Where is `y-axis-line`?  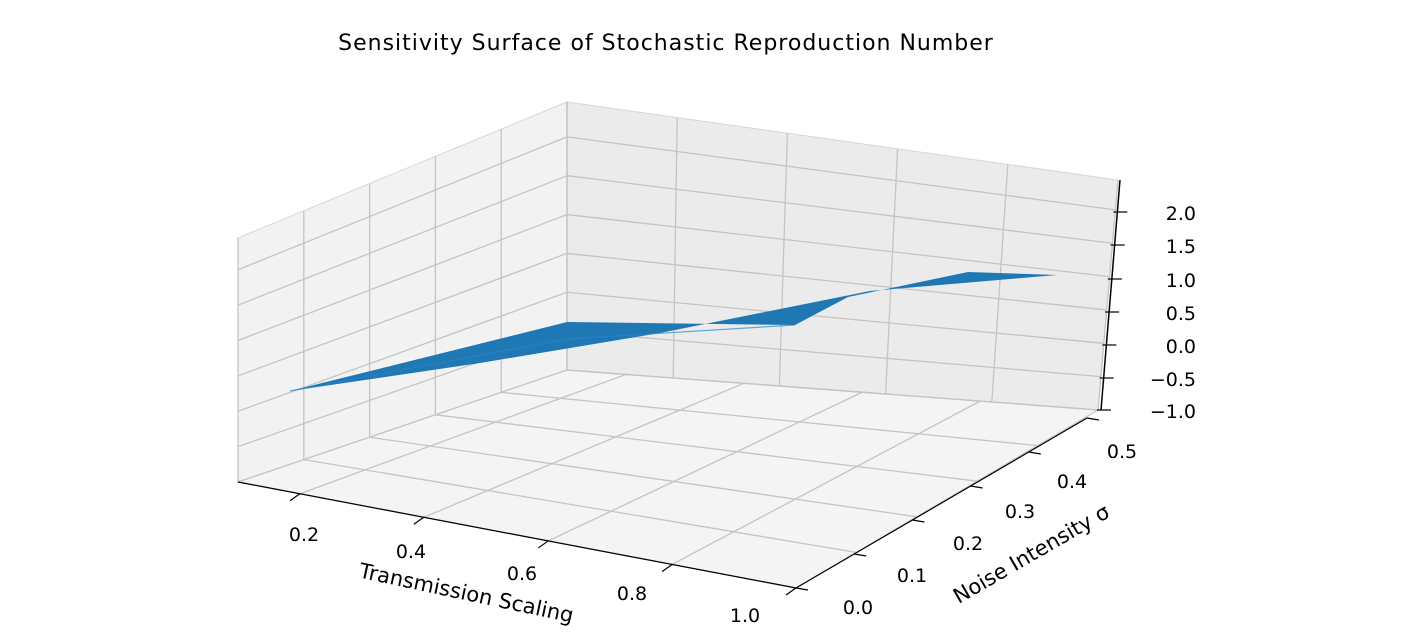 y-axis-line is located at coordinates (941, 503).